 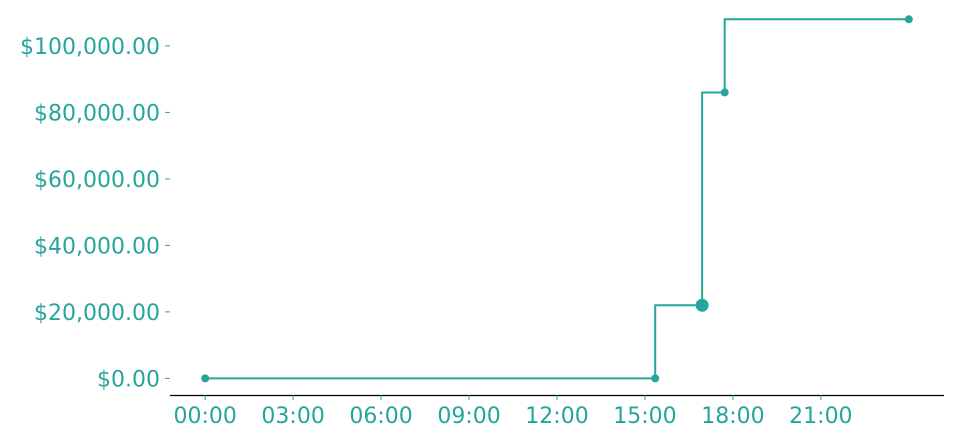 What do you see at coordinates (556, 416) in the screenshot?
I see `x-tick-label: 12:00` at bounding box center [556, 416].